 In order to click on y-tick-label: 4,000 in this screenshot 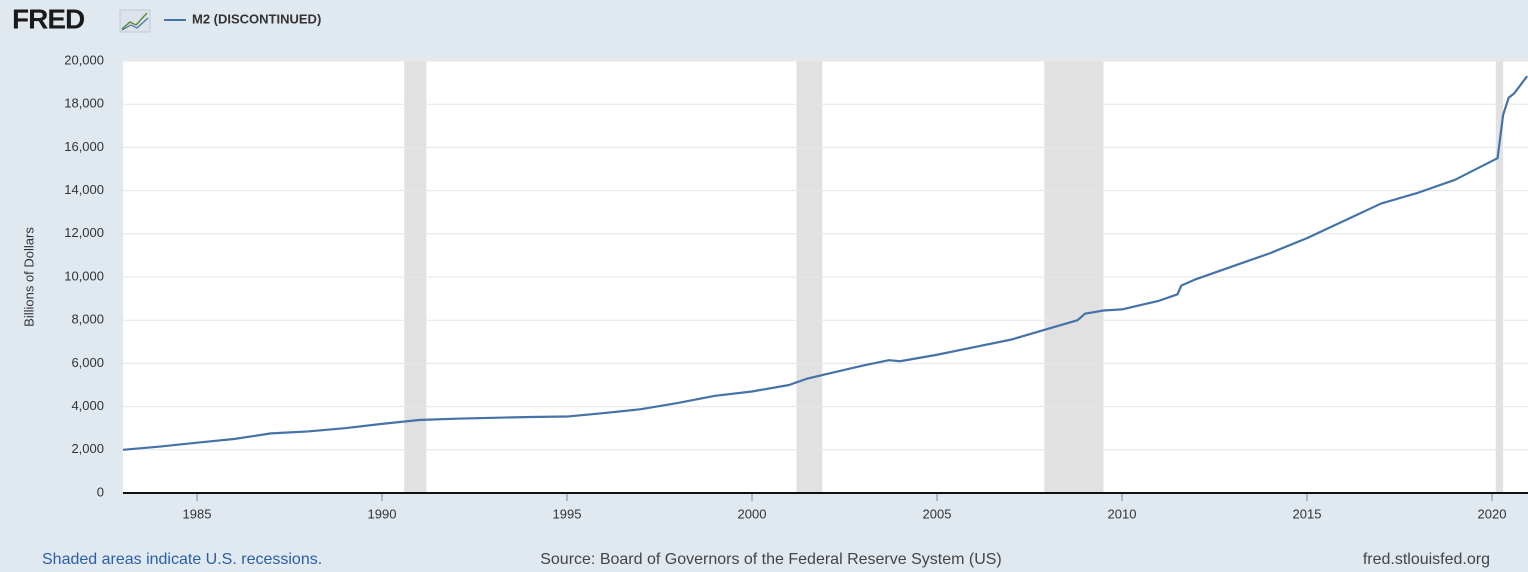, I will do `click(87, 405)`.